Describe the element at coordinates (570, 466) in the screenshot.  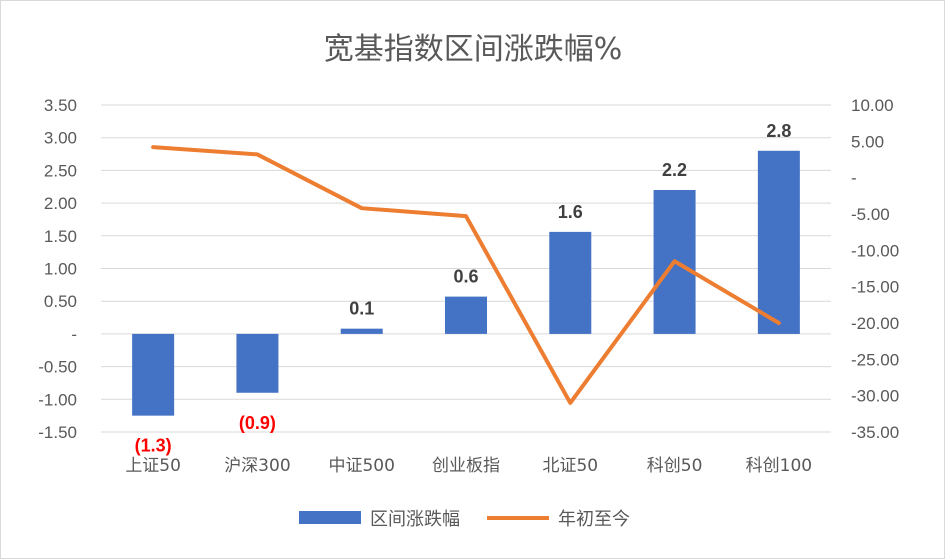
I see `category-label: 北证50` at that location.